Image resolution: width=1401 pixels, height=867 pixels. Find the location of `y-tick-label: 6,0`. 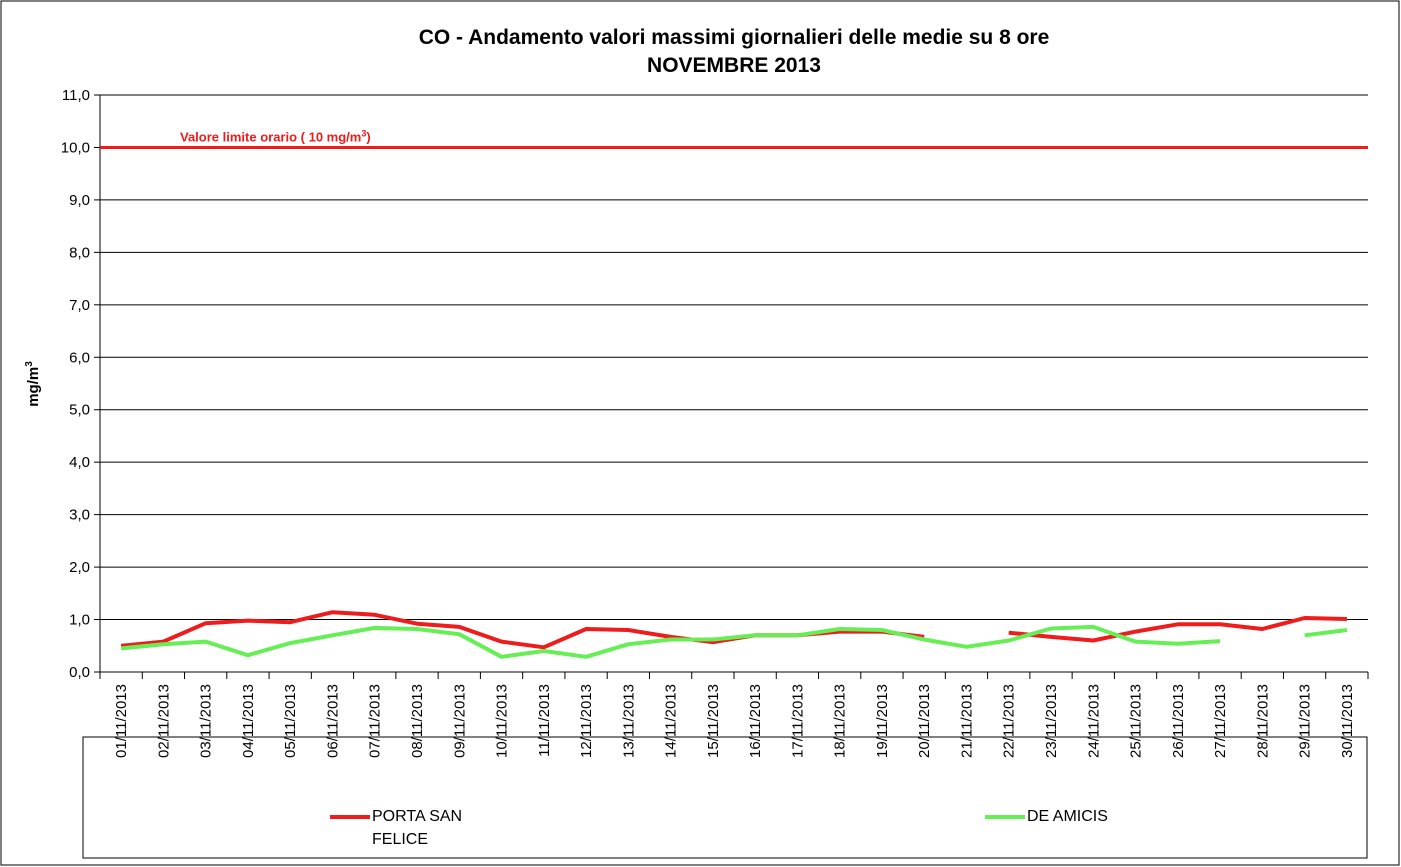

y-tick-label: 6,0 is located at coordinates (79, 357).